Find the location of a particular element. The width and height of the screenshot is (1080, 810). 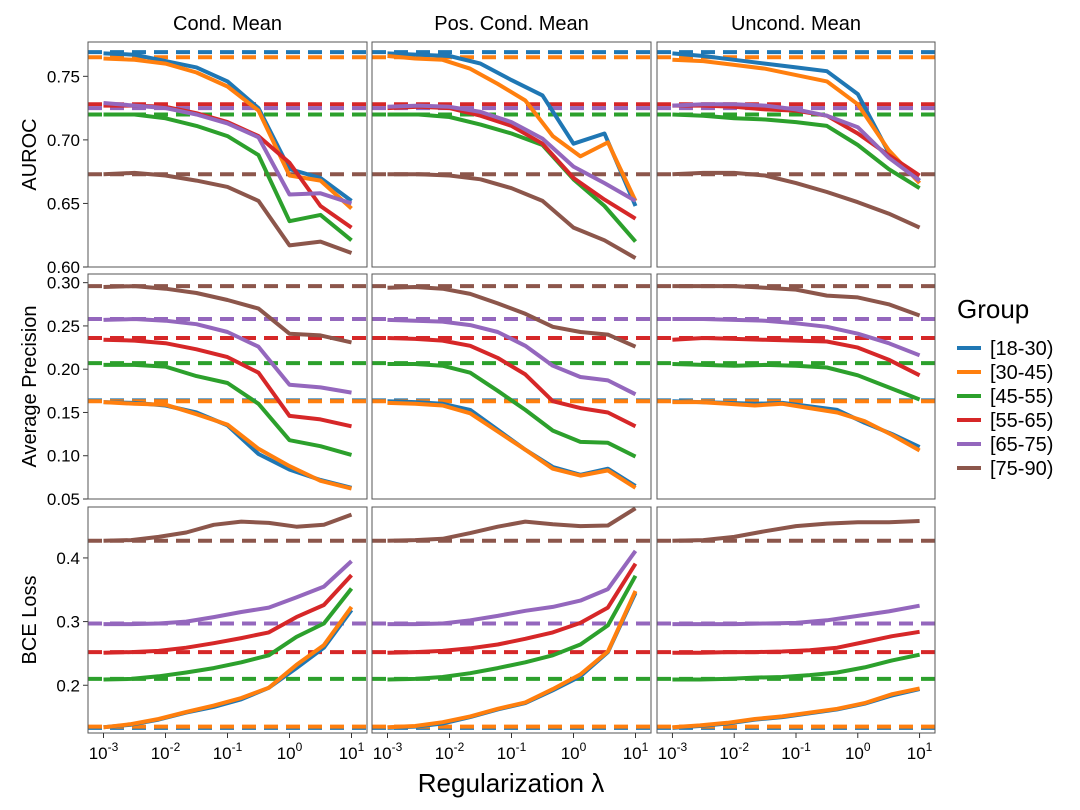

y-axis-label: Average Precision is located at coordinates (30, 387).